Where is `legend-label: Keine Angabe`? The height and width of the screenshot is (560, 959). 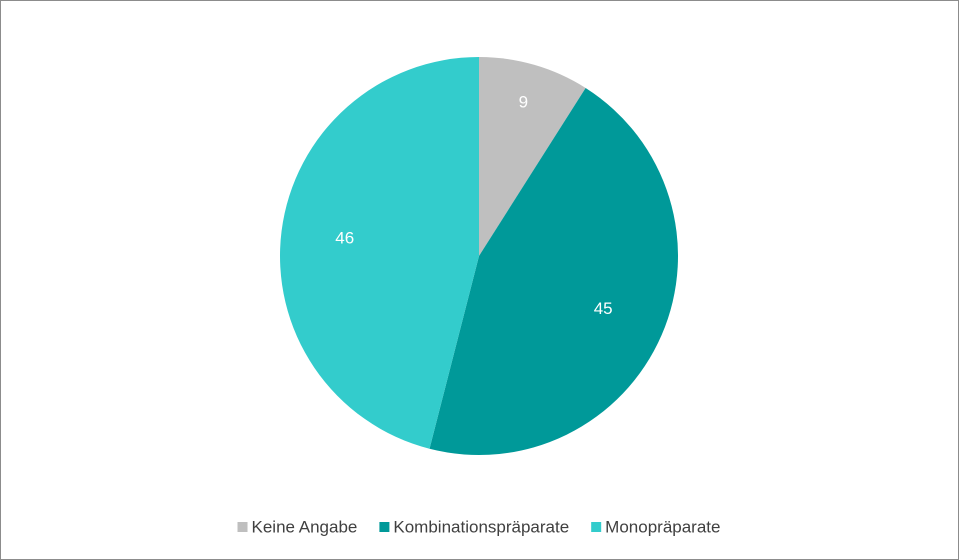 legend-label: Keine Angabe is located at coordinates (305, 526).